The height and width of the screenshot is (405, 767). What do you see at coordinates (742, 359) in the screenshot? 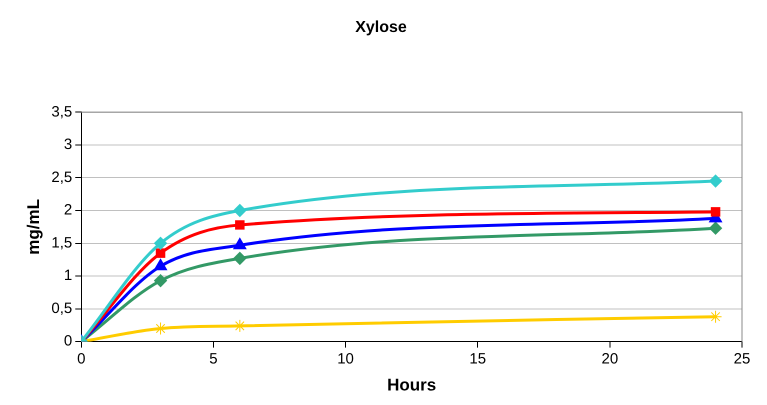
I see `x-tick-label: 25` at bounding box center [742, 359].